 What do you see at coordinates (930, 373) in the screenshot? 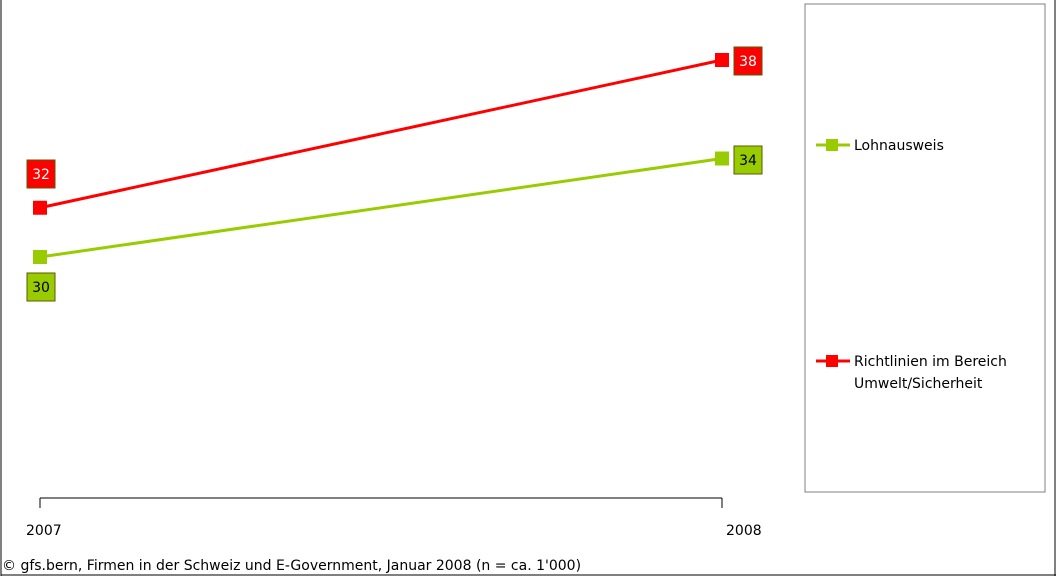
I see `legend-label: Richtlinien im Bereich Umwelt/Sicherheit` at bounding box center [930, 373].